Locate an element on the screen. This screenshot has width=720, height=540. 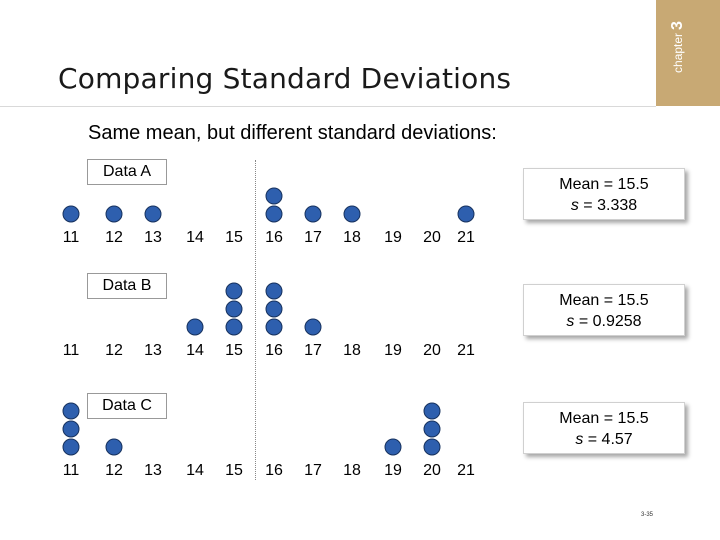
data-b-label: Data B is located at coordinates (127, 286).